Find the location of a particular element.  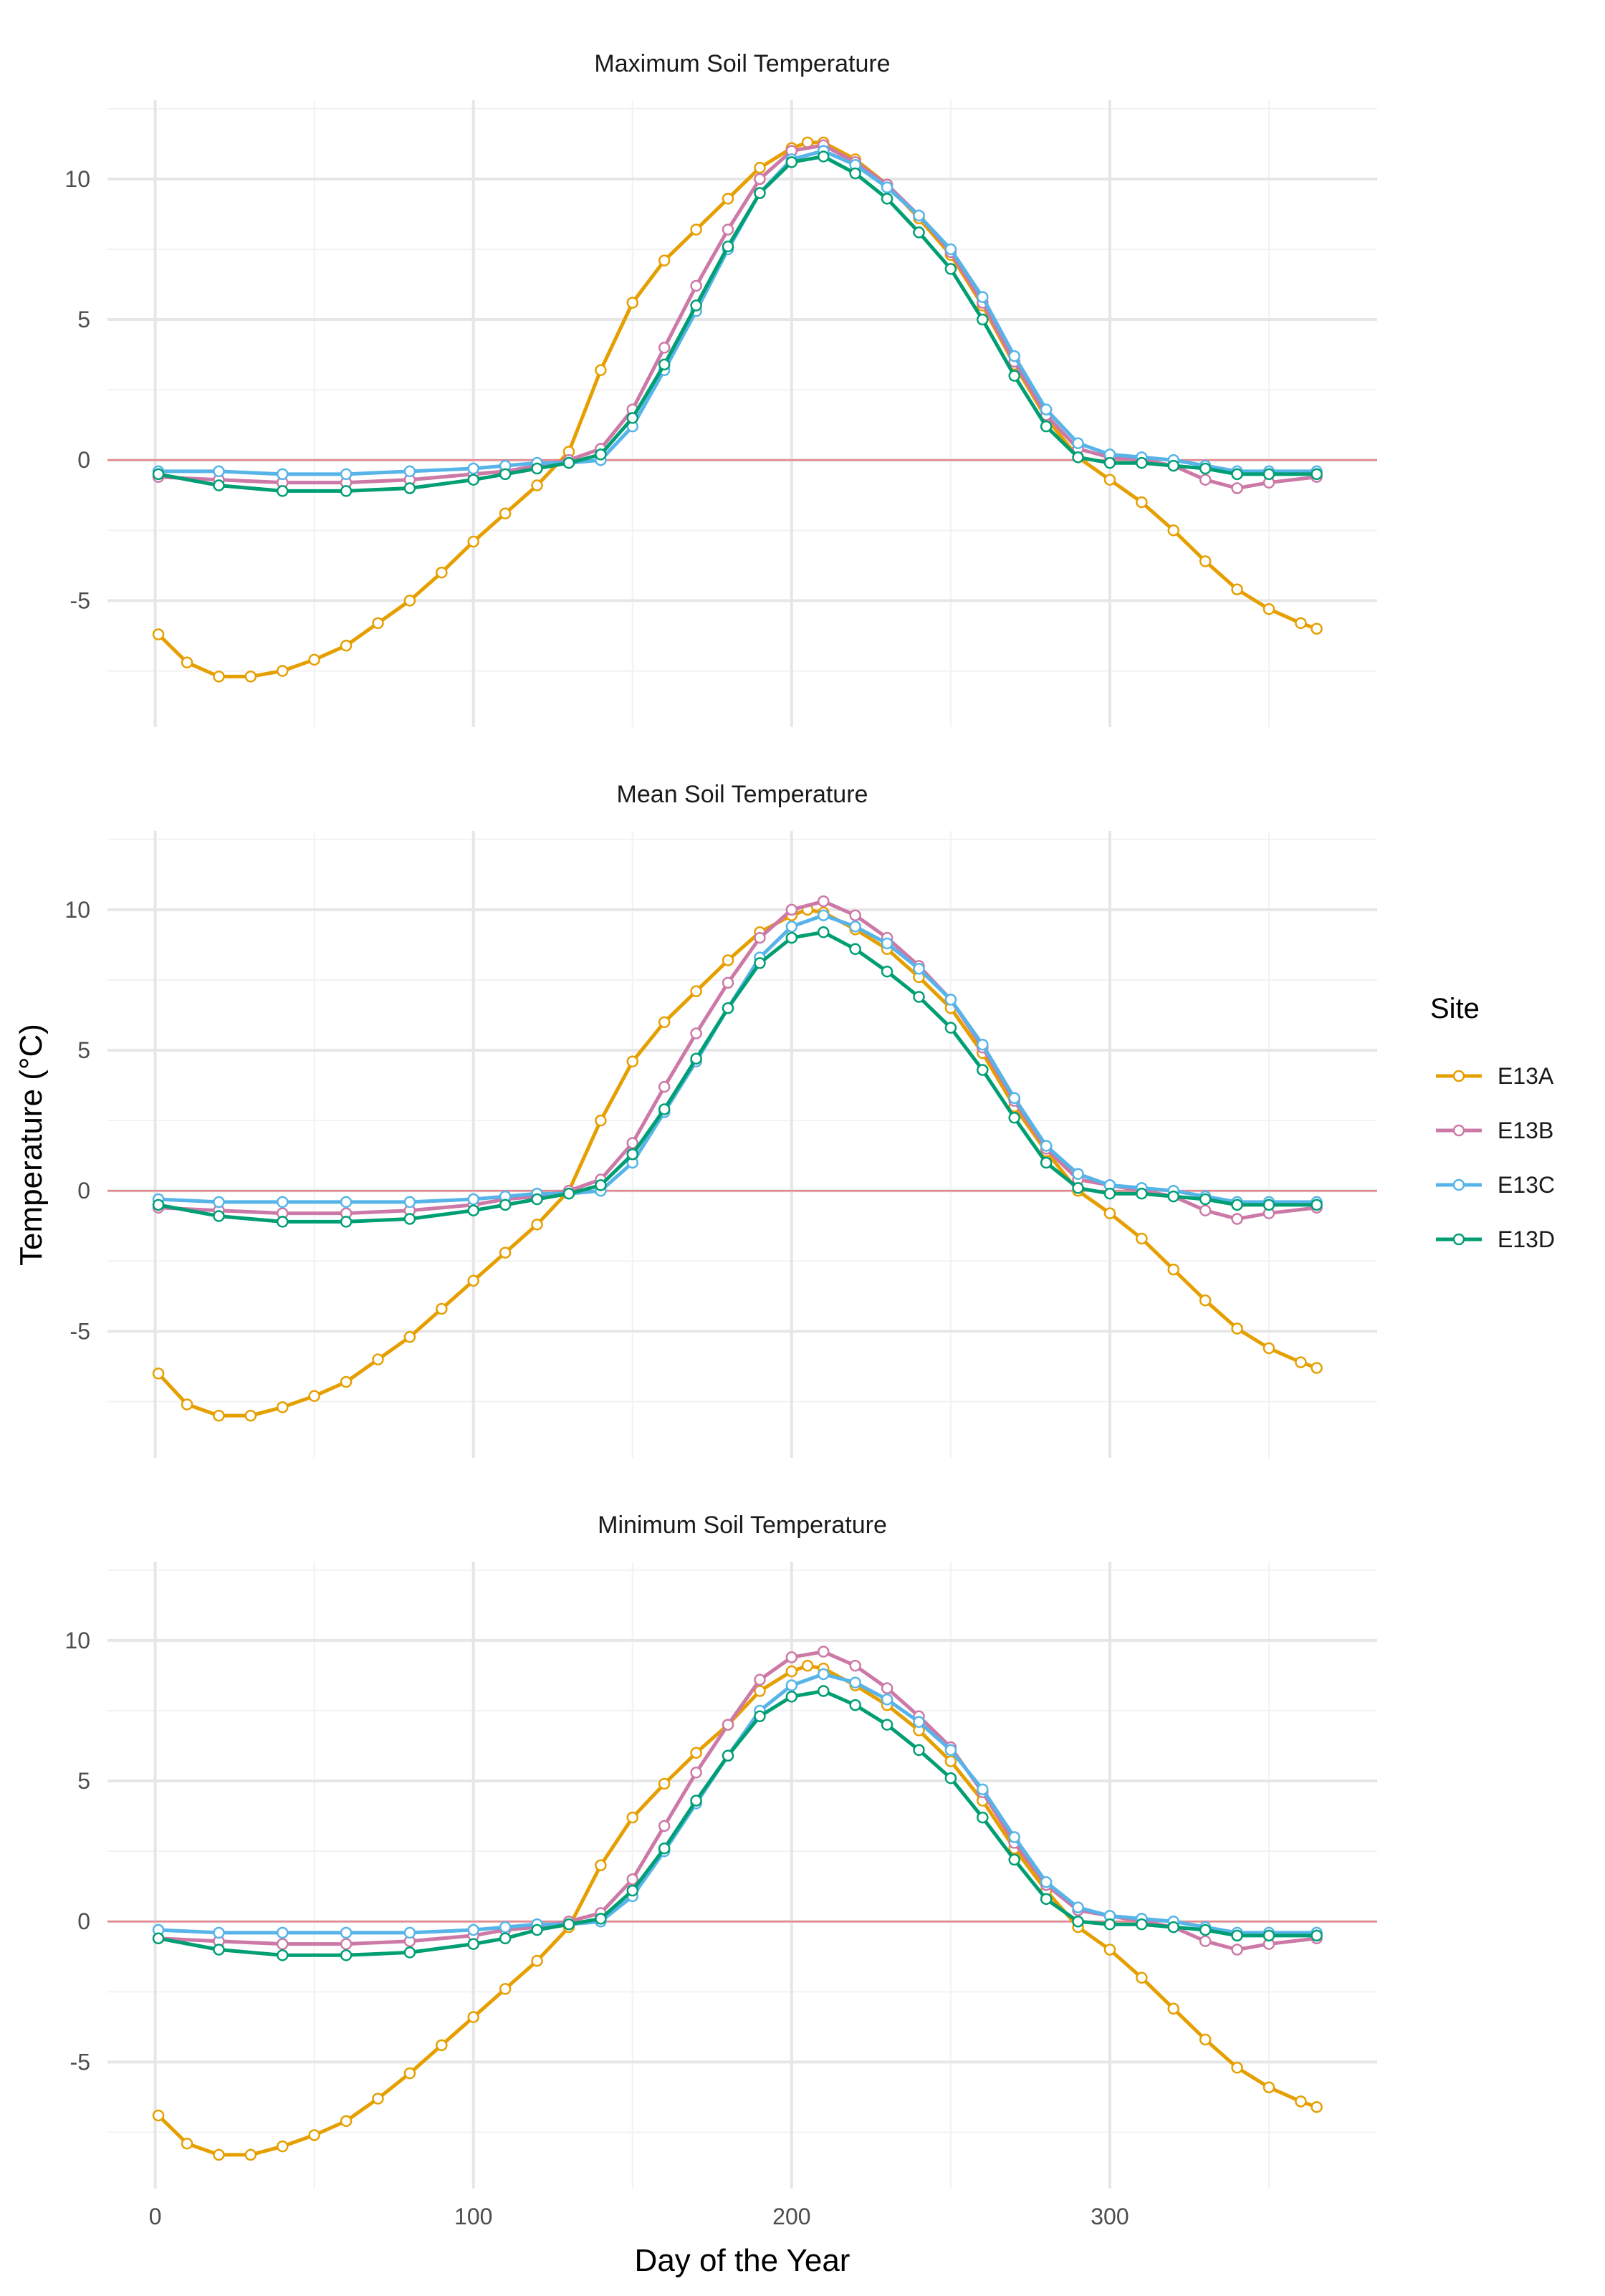

y-axis-label: Temperature (°C) is located at coordinates (31, 1145).